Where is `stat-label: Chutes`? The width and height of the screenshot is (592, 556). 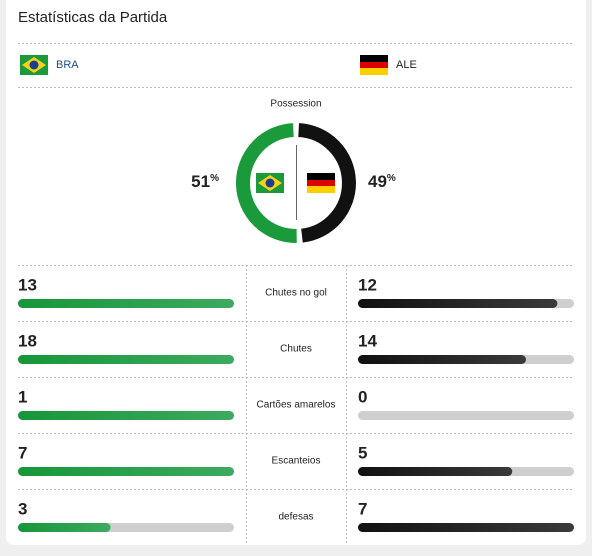 stat-label: Chutes is located at coordinates (296, 349).